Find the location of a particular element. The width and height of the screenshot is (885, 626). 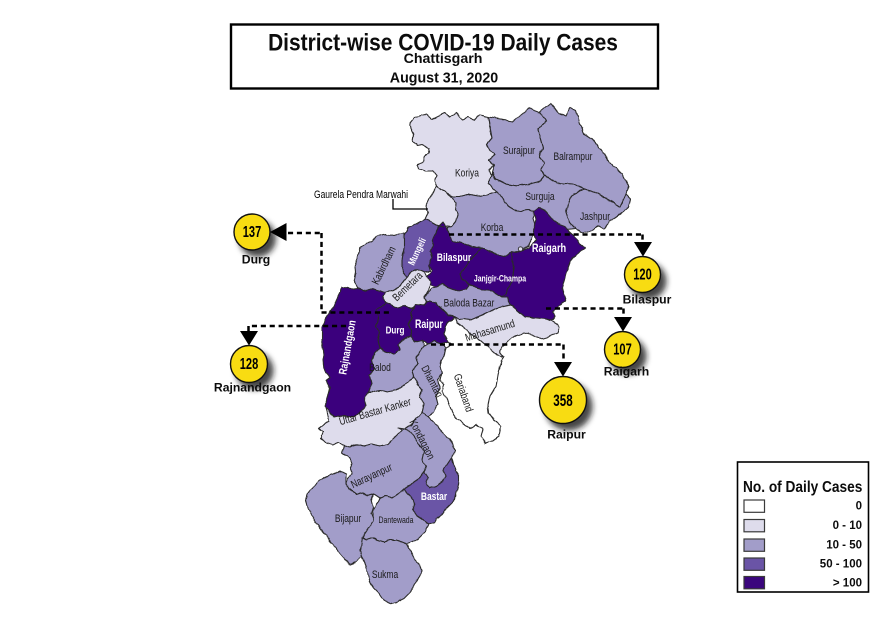

svg-text: Janjgir-Champa is located at coordinates (500, 279).